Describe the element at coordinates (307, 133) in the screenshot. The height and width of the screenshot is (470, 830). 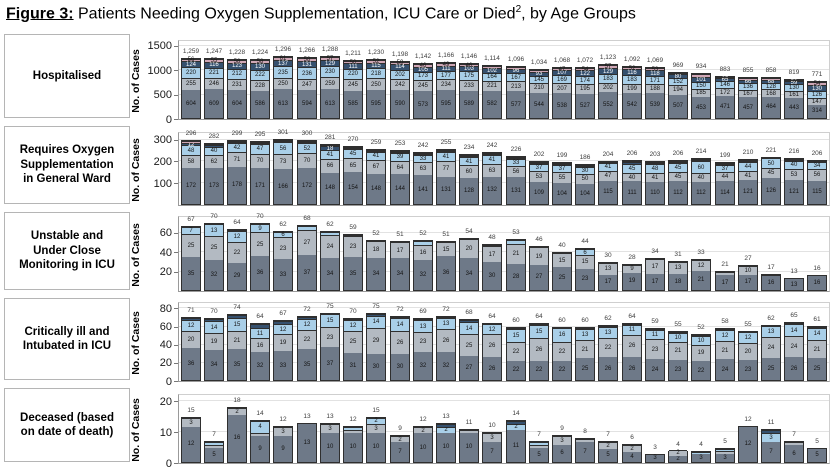
I see `bar-total-label: 300` at that location.